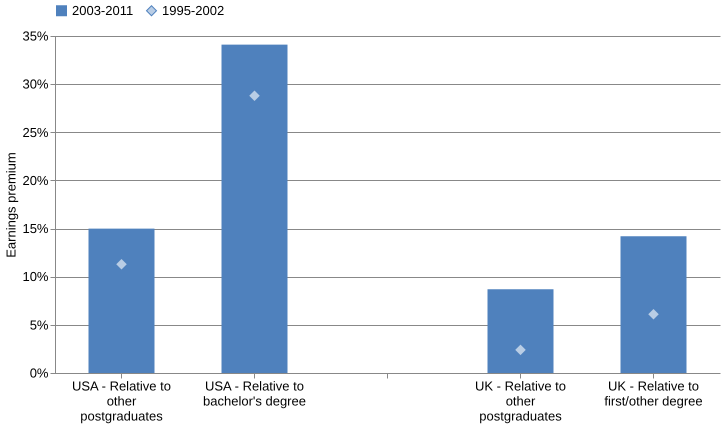 This screenshot has height=427, width=728. Describe the element at coordinates (254, 393) in the screenshot. I see `x-tick-label: USA - Relative to bachelor's degree` at that location.